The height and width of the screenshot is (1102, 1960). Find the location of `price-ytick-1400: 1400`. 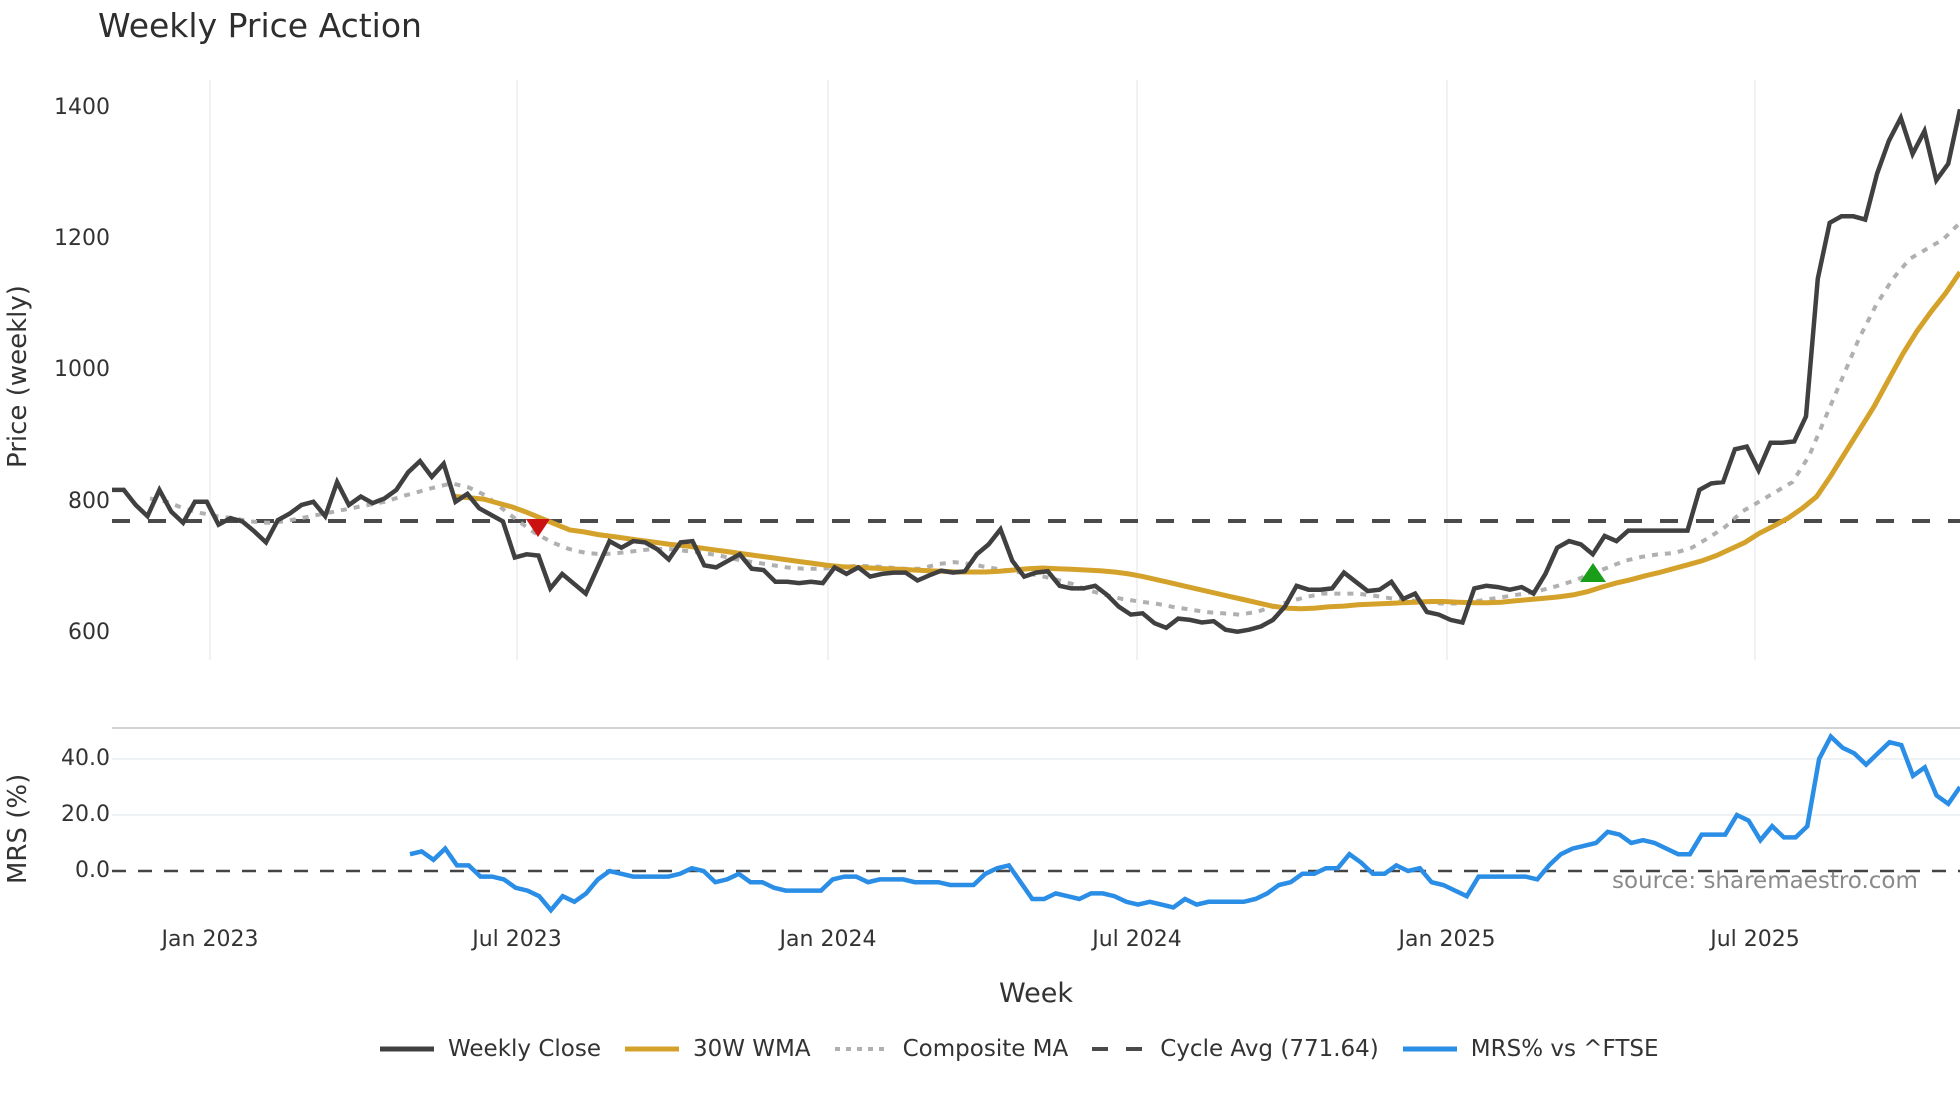

price-ytick-1400: 1400 is located at coordinates (82, 107).